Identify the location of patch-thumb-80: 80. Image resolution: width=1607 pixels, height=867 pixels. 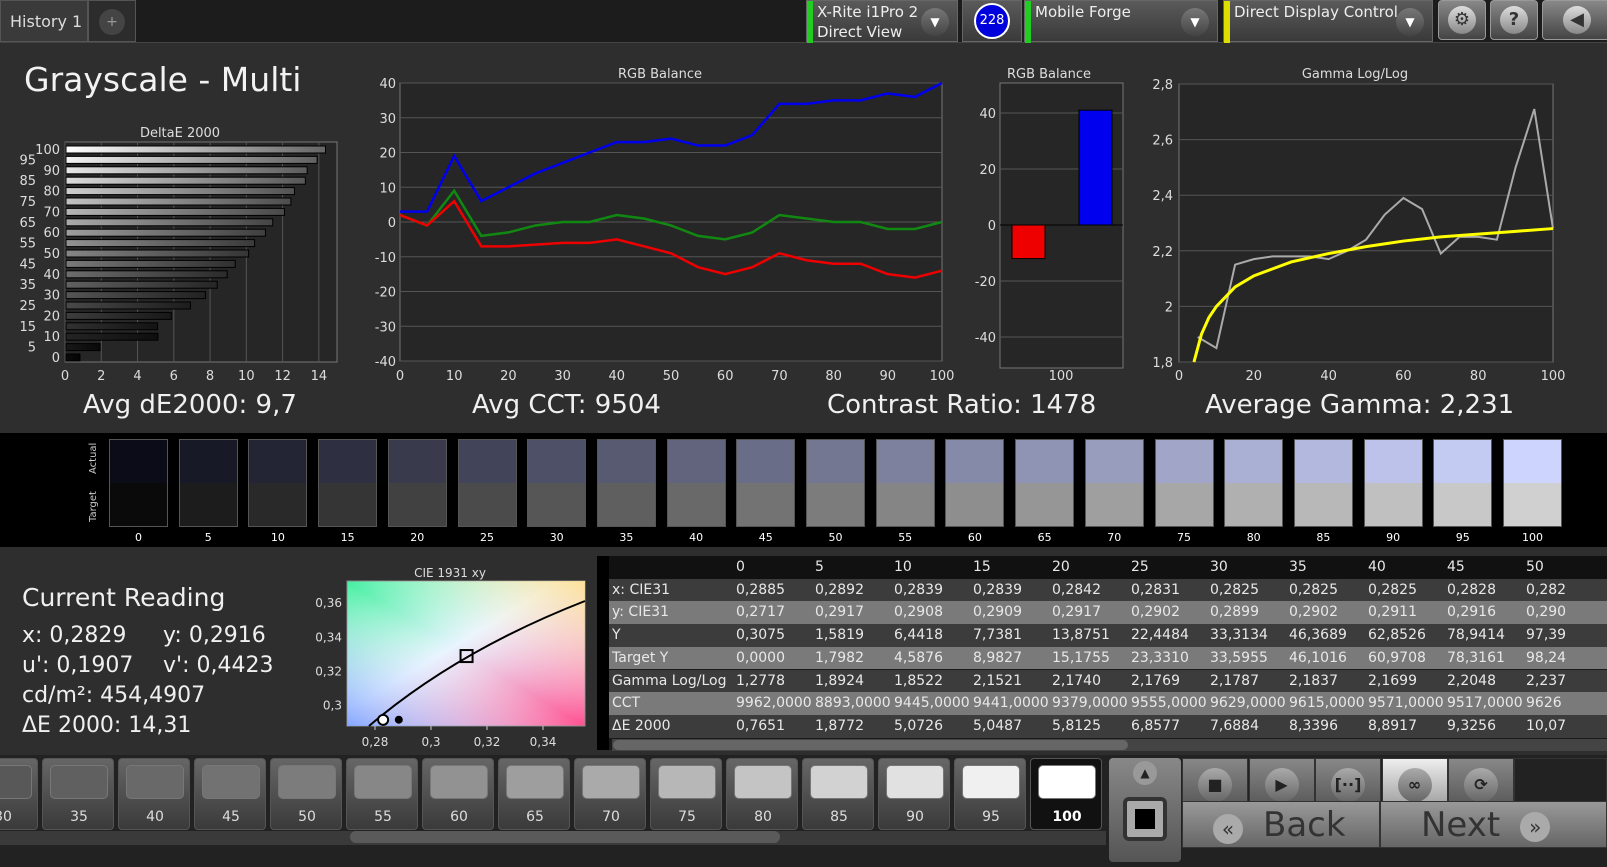
(762, 794).